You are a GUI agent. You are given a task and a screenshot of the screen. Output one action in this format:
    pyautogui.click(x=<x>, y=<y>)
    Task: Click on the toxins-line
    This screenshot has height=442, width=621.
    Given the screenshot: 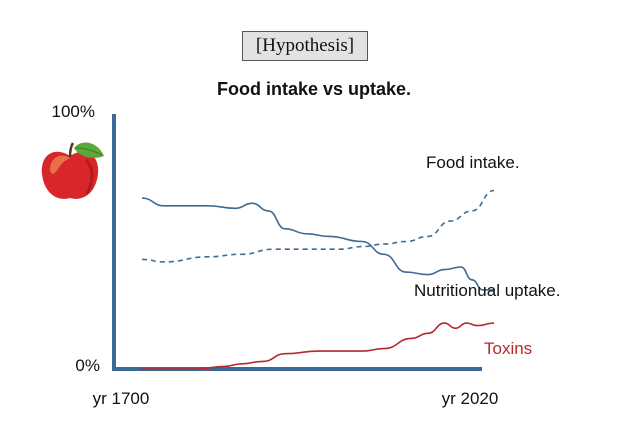 What is the action you would take?
    pyautogui.click(x=318, y=346)
    